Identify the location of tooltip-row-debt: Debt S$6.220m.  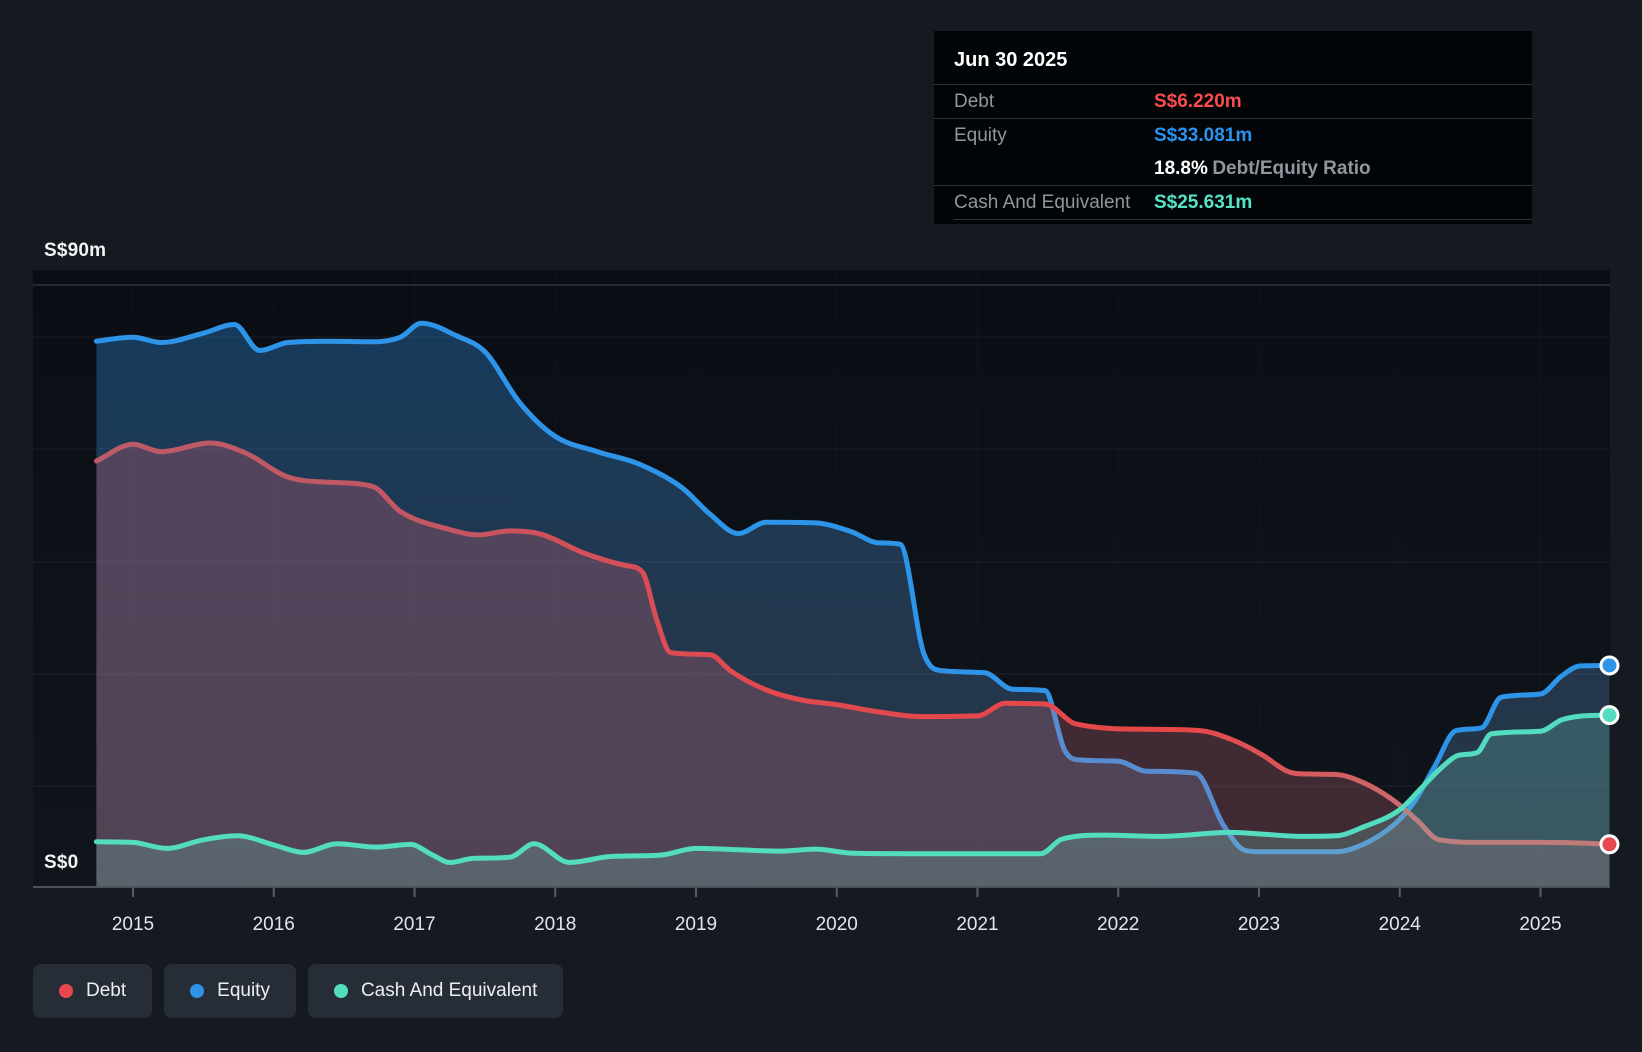
(1233, 101).